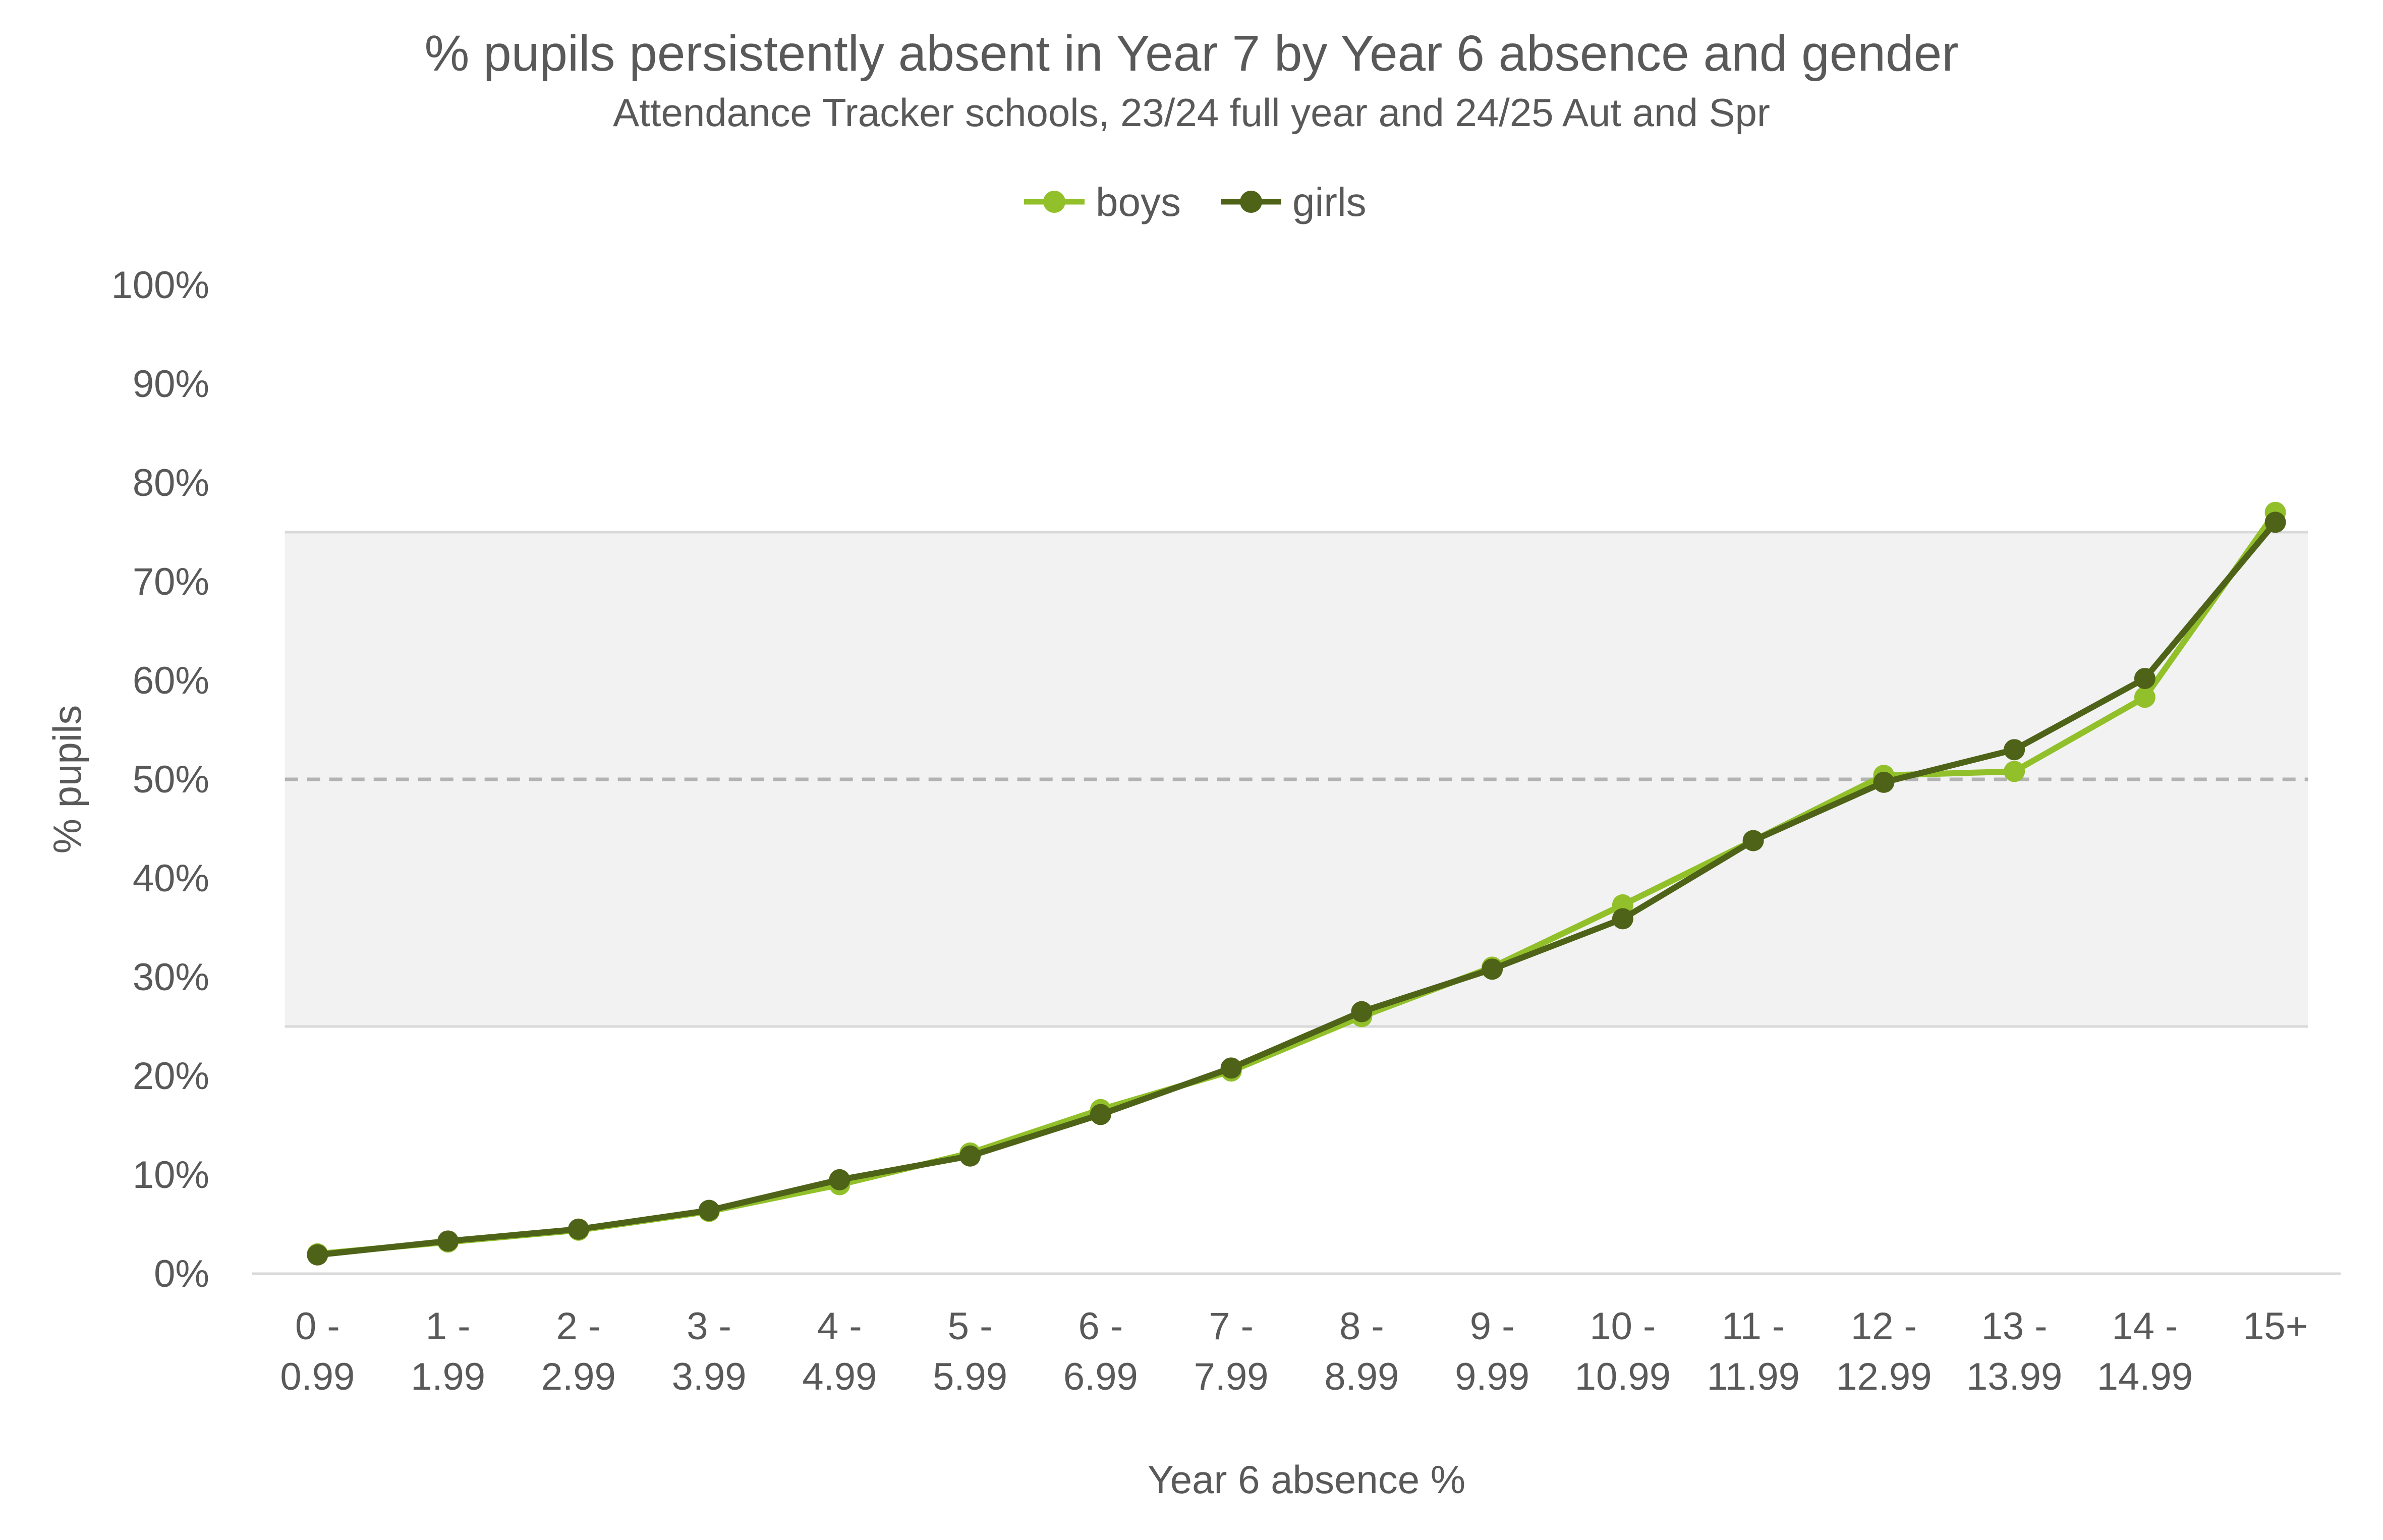 The width and height of the screenshot is (2383, 1540). I want to click on x-tick-label: 6 -6.99, so click(1100, 1351).